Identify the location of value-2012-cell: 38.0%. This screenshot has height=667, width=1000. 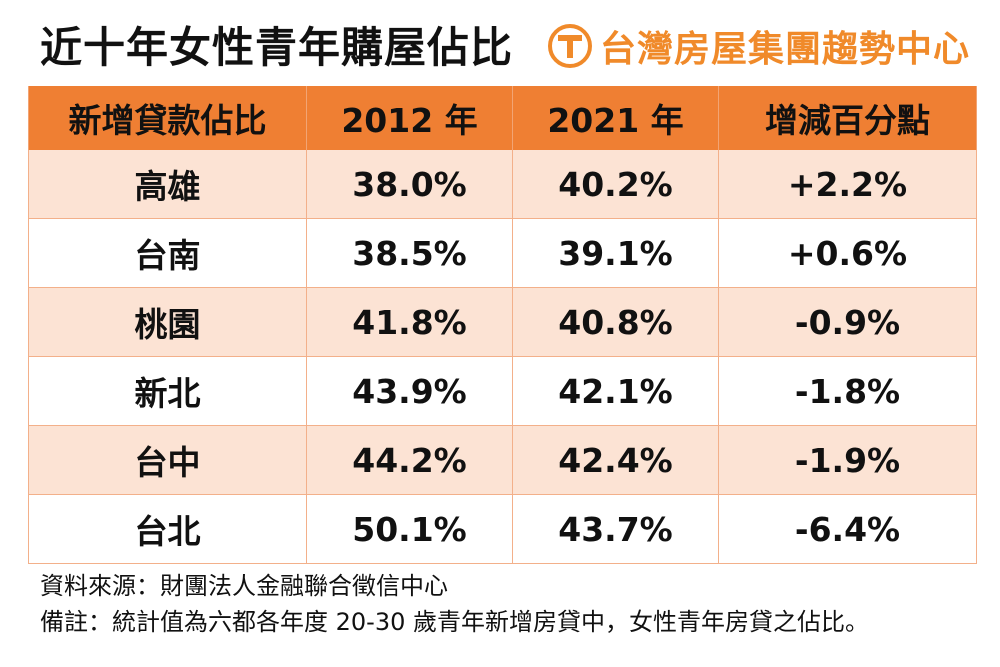
(409, 184).